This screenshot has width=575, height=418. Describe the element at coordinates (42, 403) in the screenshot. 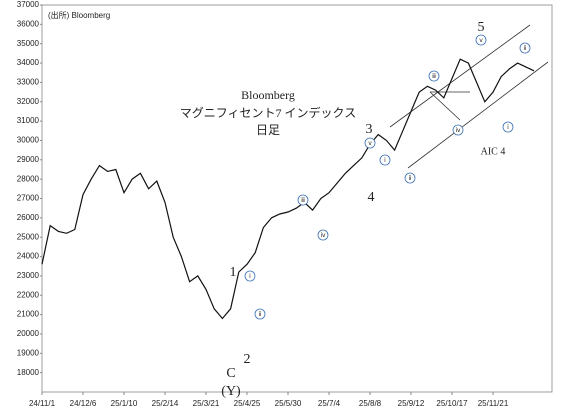

I see `x-tick-label: 24/11/1` at that location.